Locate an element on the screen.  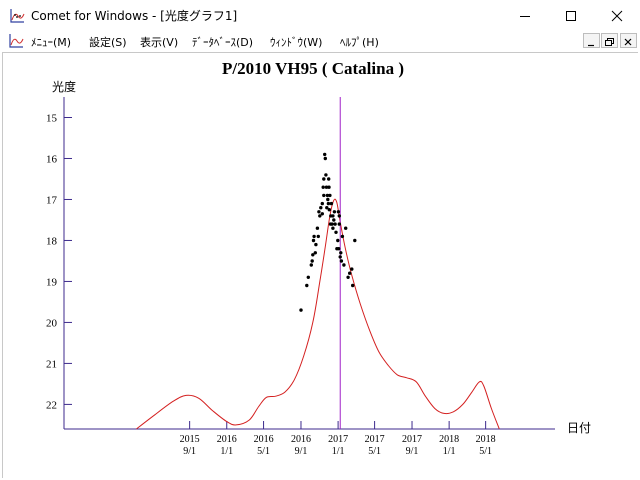
child-close-button is located at coordinates (628, 40).